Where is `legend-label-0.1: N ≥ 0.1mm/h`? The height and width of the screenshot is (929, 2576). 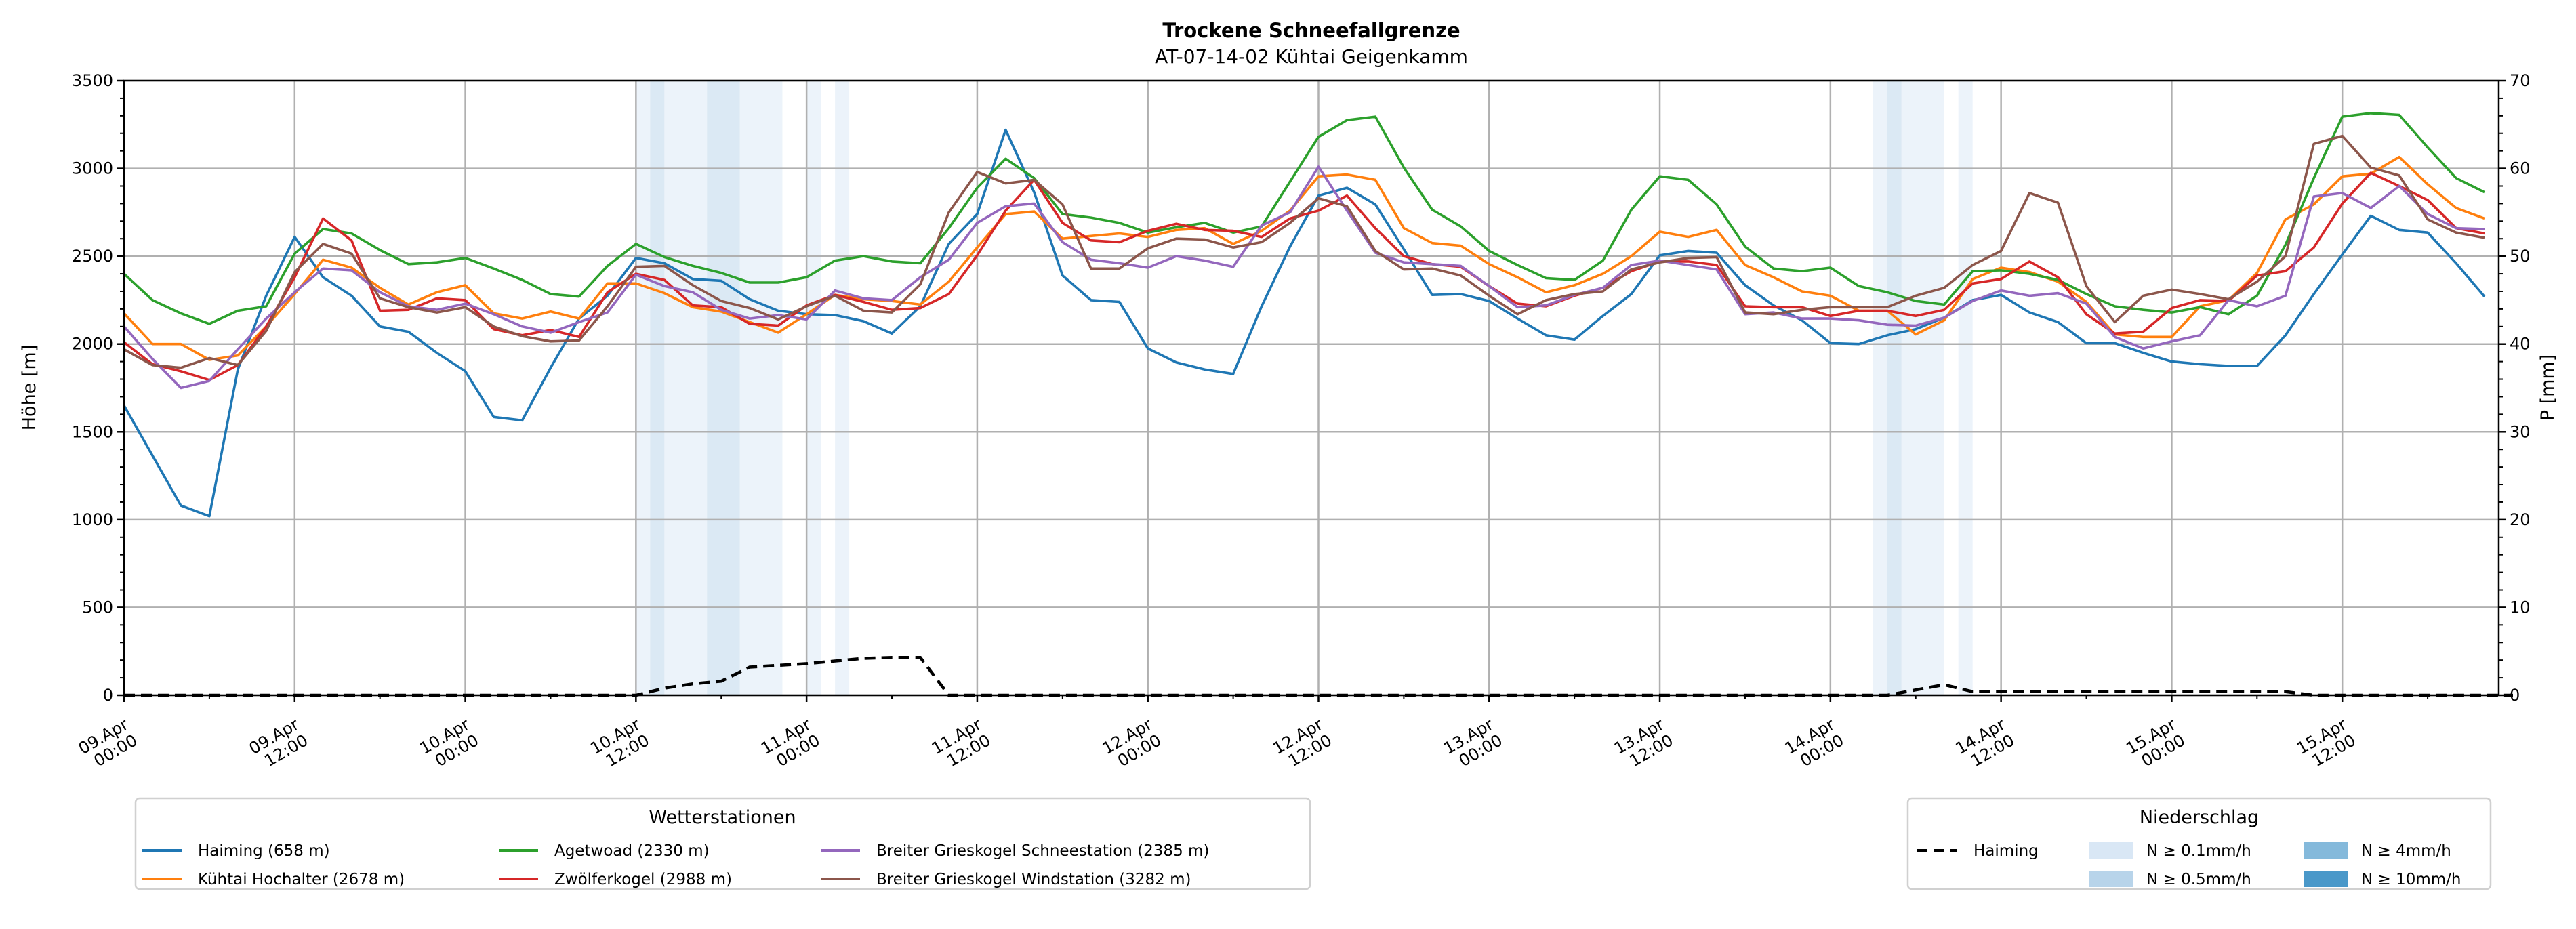 legend-label-0.1: N ≥ 0.1mm/h is located at coordinates (2199, 851).